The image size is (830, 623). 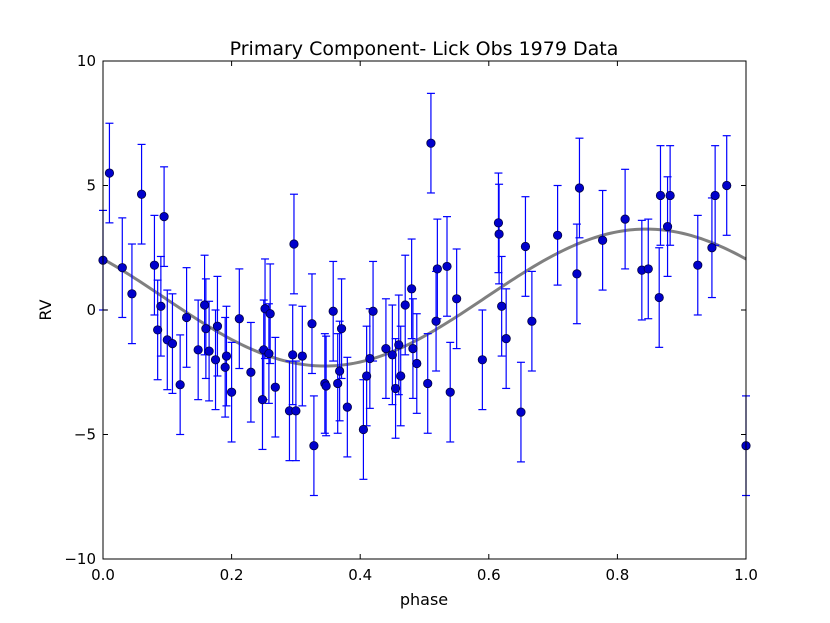 I want to click on x-tick-label: 1.0, so click(x=746, y=575).